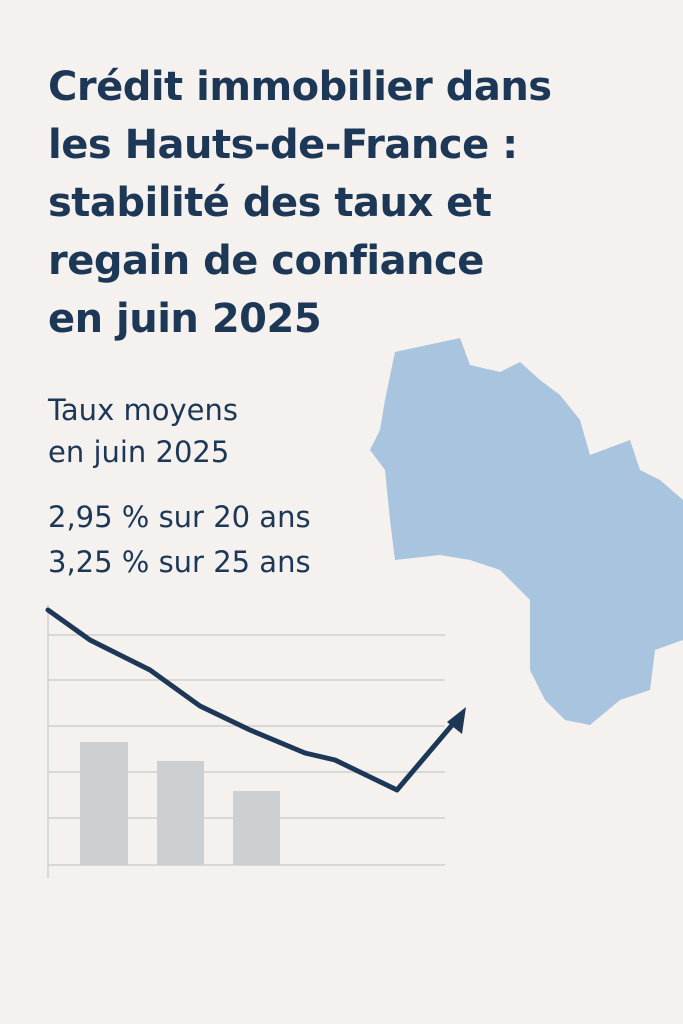 This screenshot has height=1024, width=683. I want to click on rate-item: 2,95 % sur 20 ans, so click(179, 517).